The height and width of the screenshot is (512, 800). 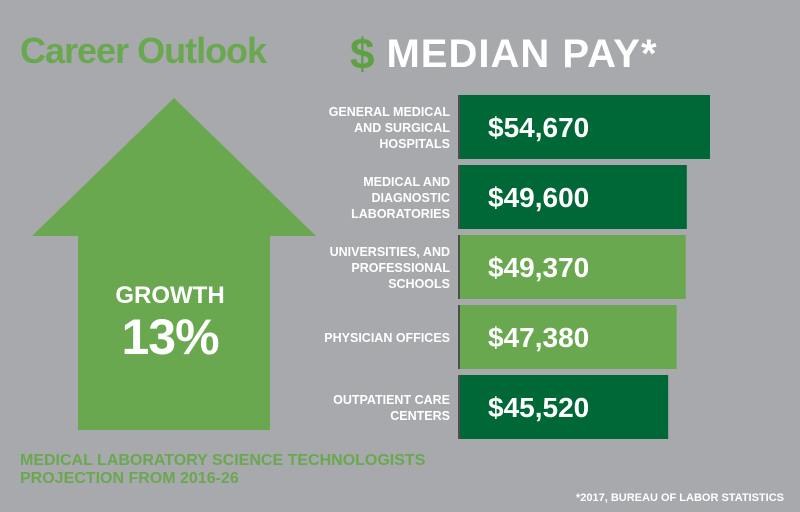 What do you see at coordinates (420, 416) in the screenshot?
I see `category-label-line: CENTERS` at bounding box center [420, 416].